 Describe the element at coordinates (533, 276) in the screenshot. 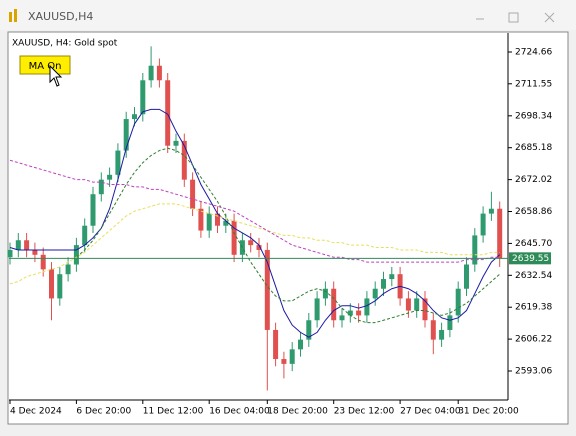

I see `y-tick-label: 2632.54` at that location.